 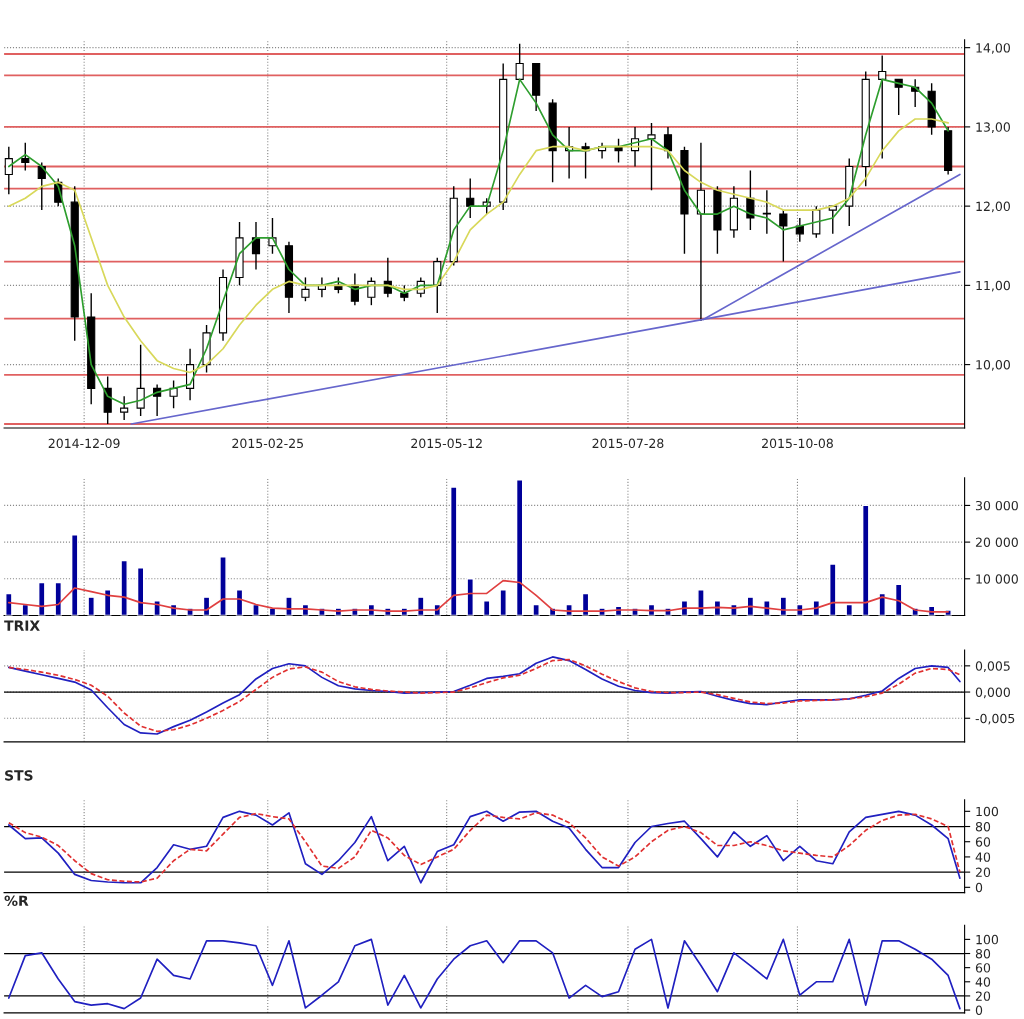 What do you see at coordinates (993, 207) in the screenshot?
I see `y-tick-label: 12,00` at bounding box center [993, 207].